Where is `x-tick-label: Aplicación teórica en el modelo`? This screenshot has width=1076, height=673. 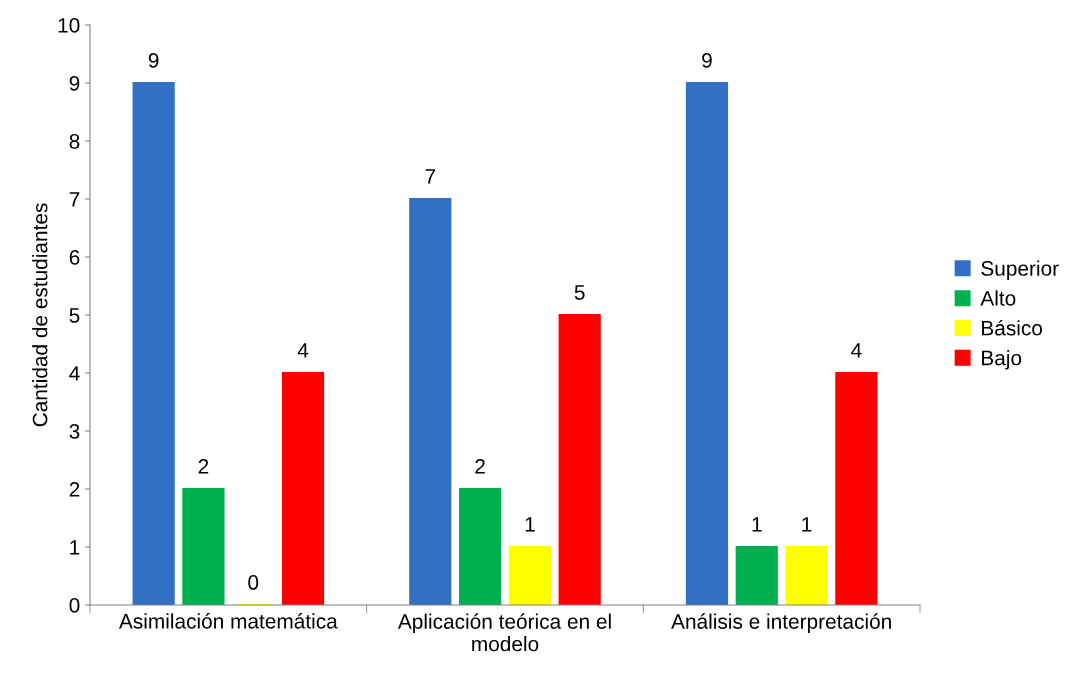 x-tick-label: Aplicación teórica en el modelo is located at coordinates (504, 632).